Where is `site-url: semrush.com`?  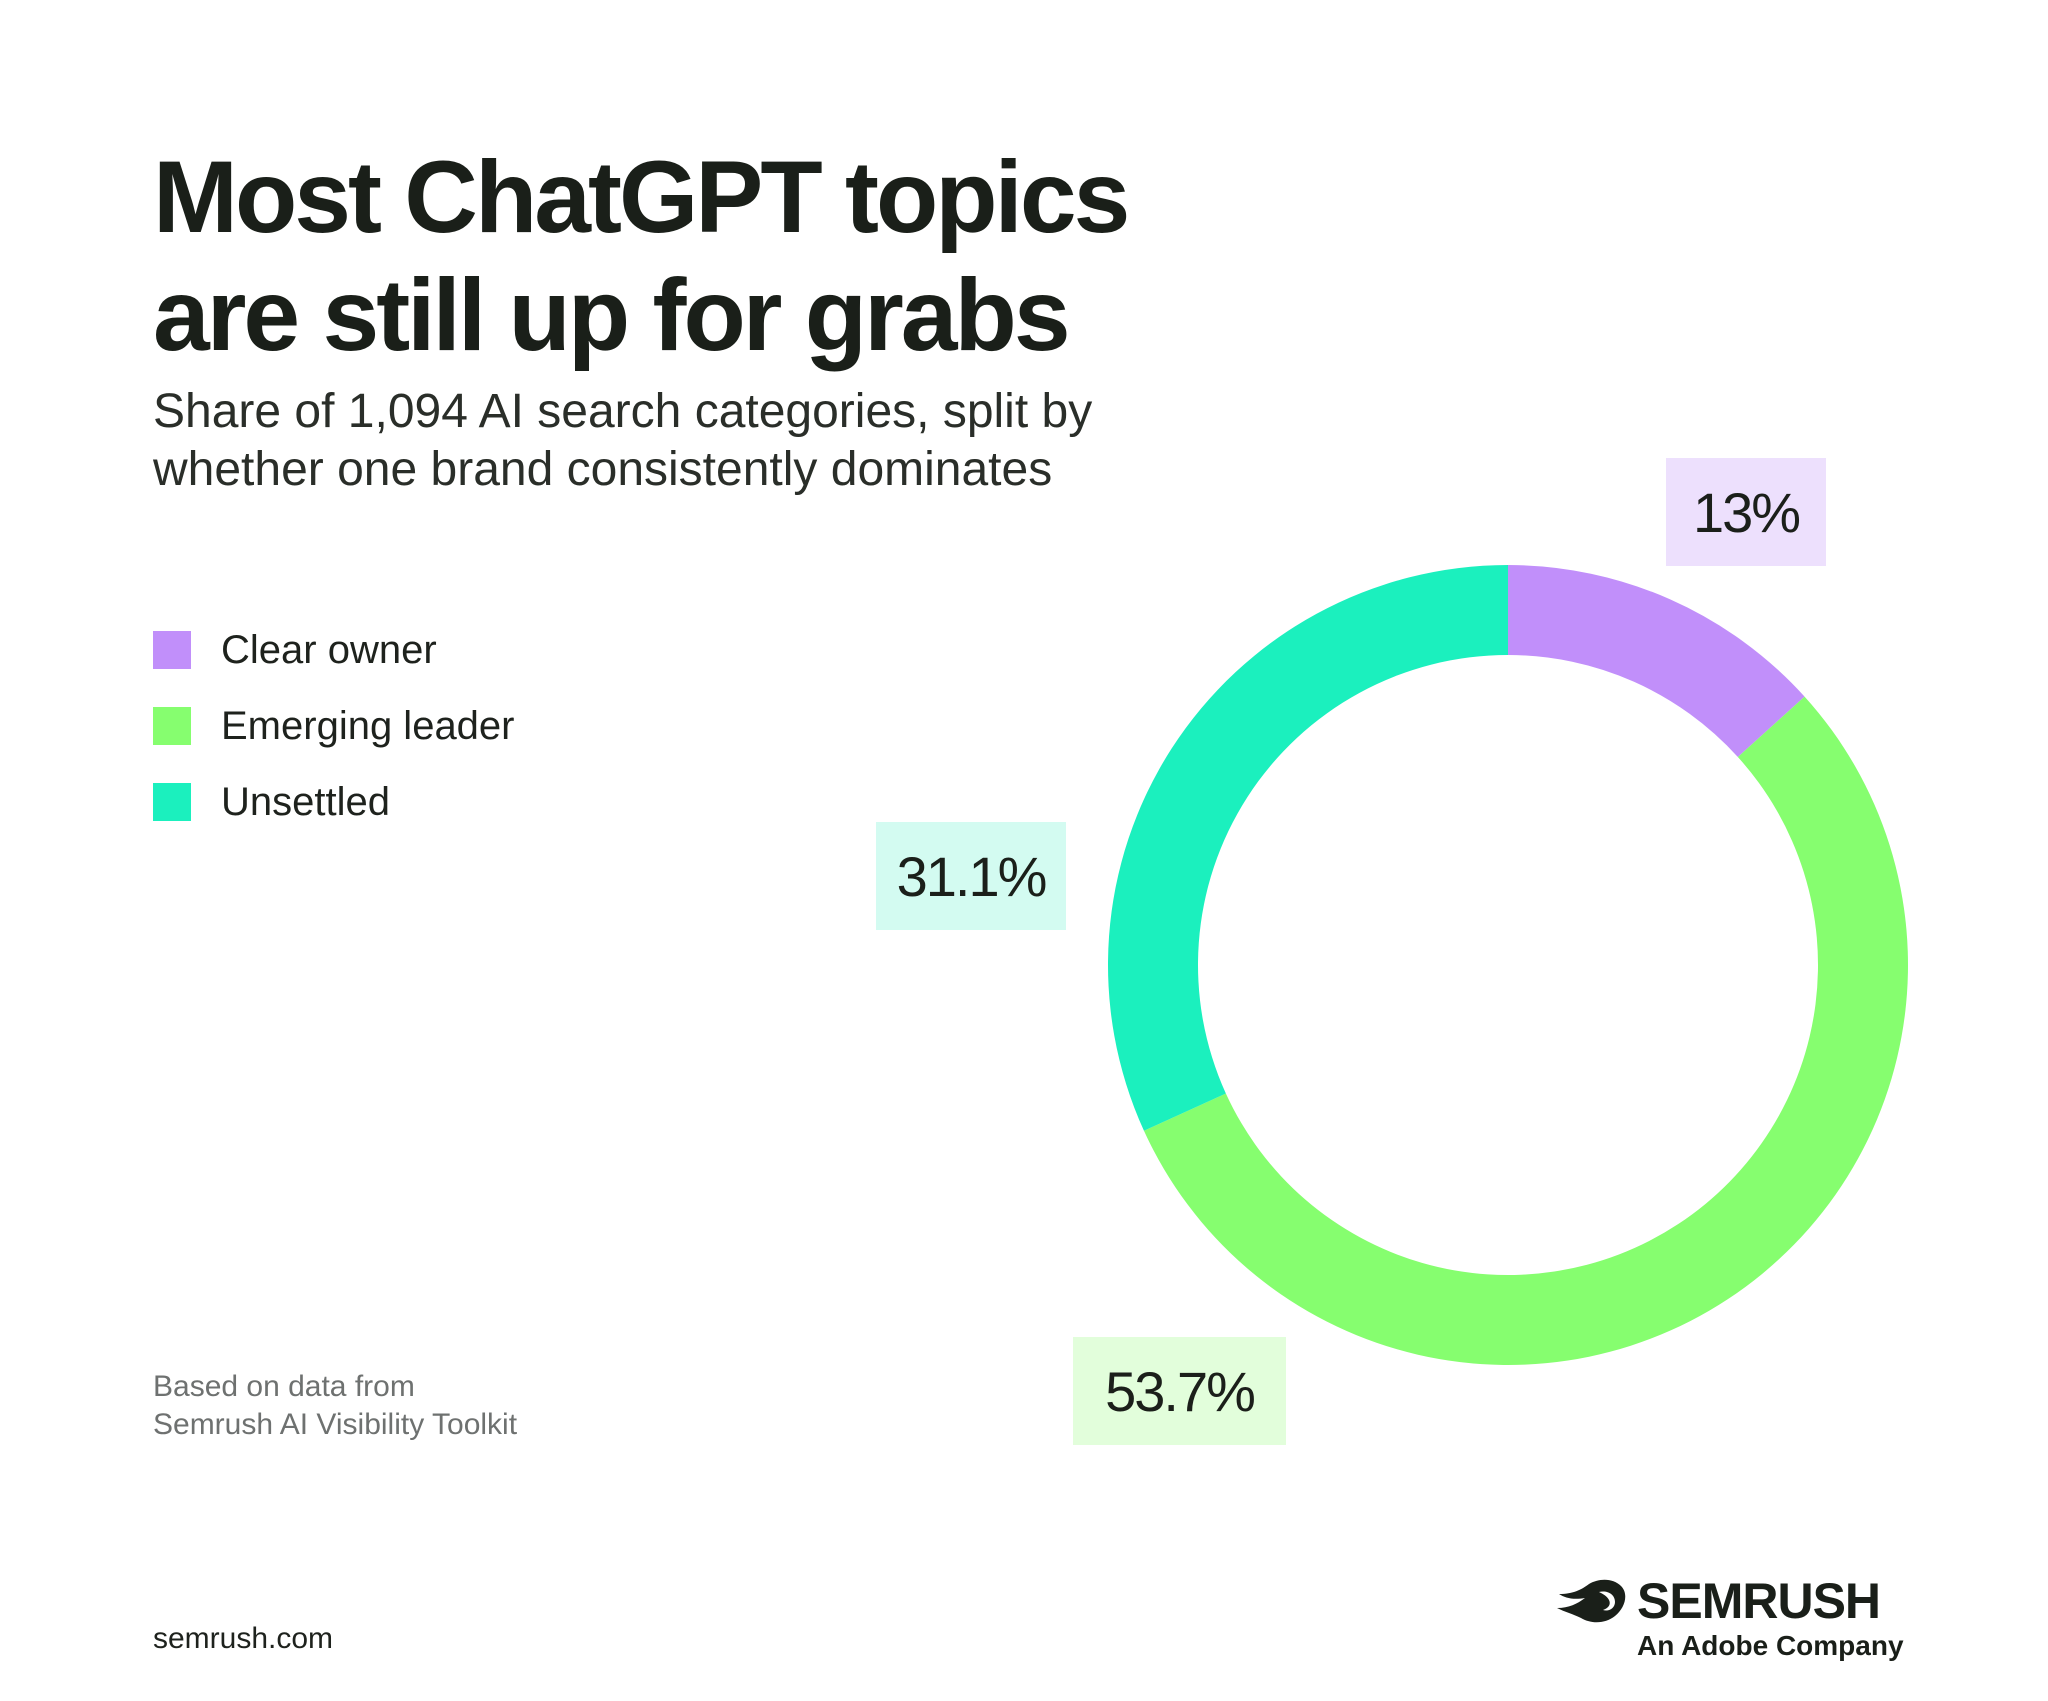 site-url: semrush.com is located at coordinates (243, 1638).